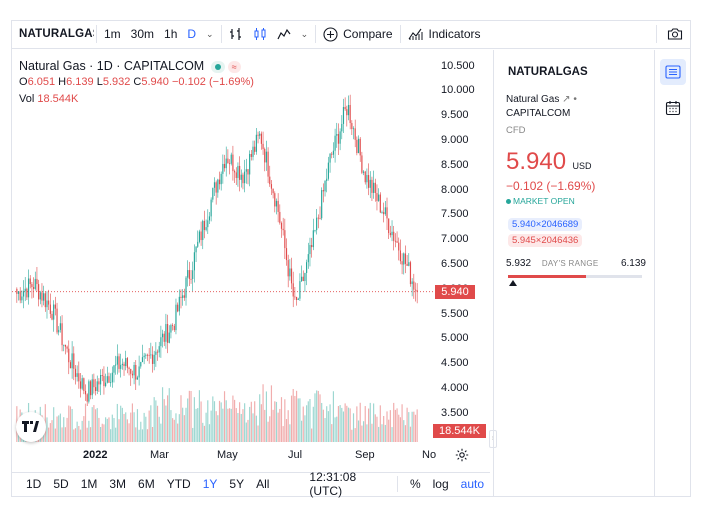 The height and width of the screenshot is (526, 702). What do you see at coordinates (171, 34) in the screenshot?
I see `interval-1h: 1h` at bounding box center [171, 34].